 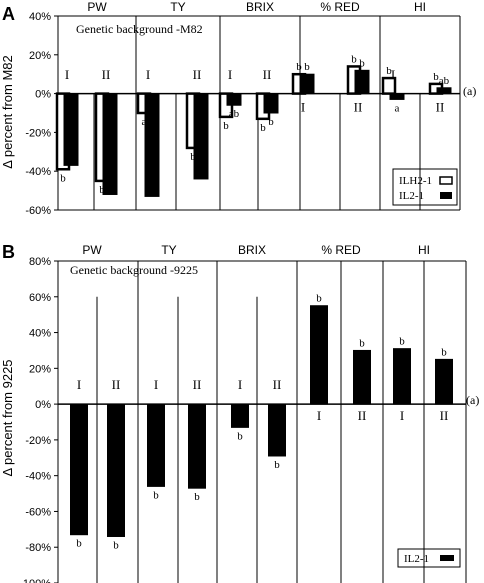 I want to click on sig-letter-a-s0-0: b, so click(x=63, y=178).